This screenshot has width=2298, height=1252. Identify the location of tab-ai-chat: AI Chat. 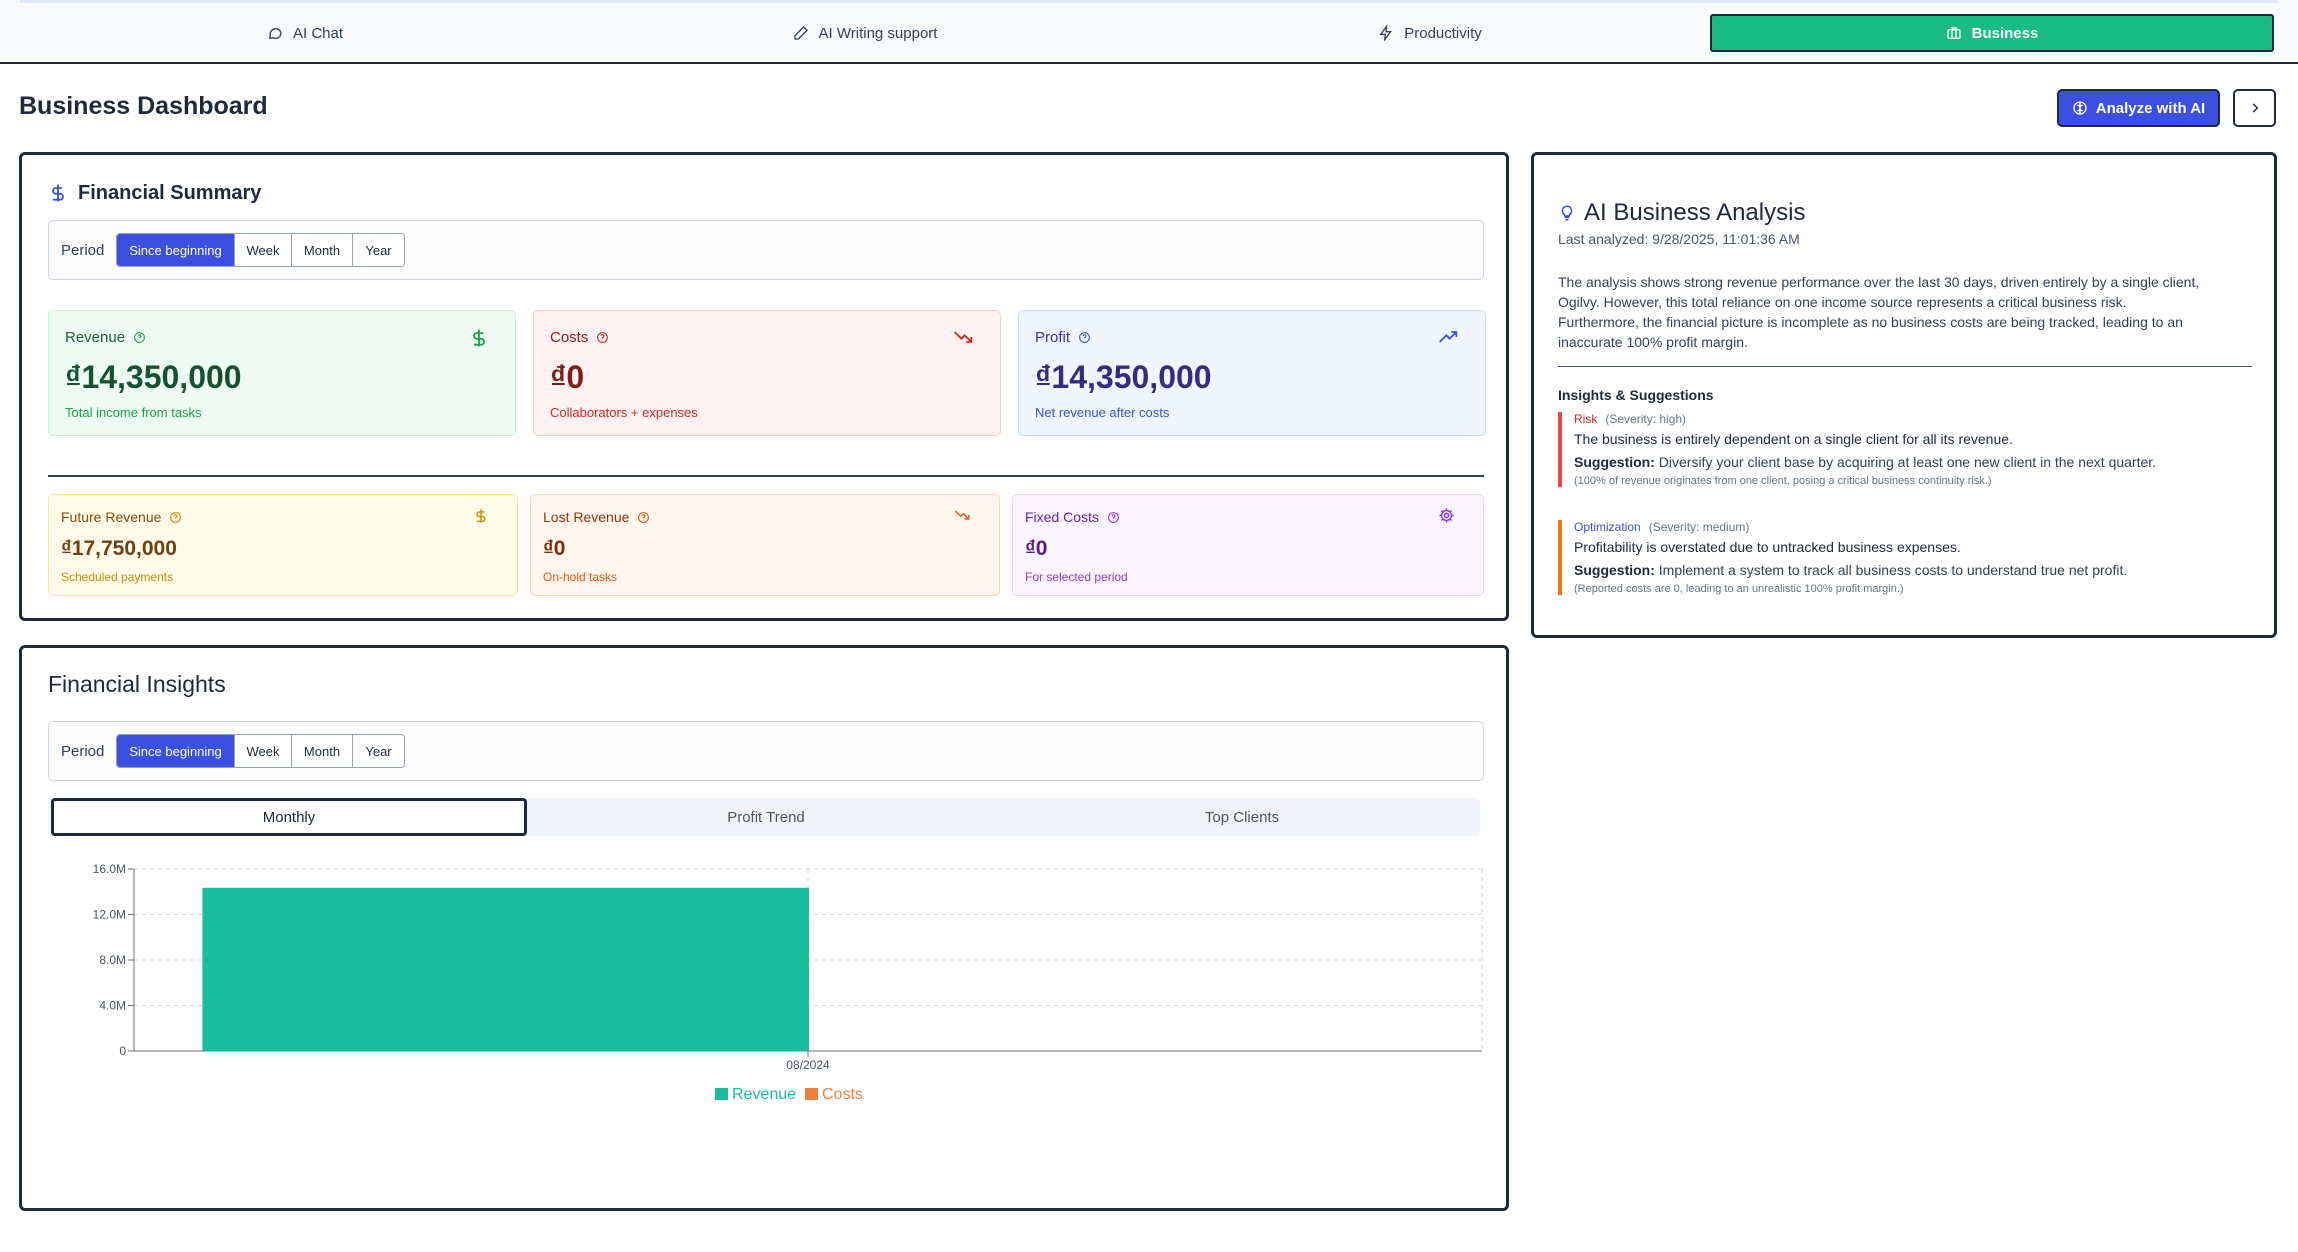
(305, 33).